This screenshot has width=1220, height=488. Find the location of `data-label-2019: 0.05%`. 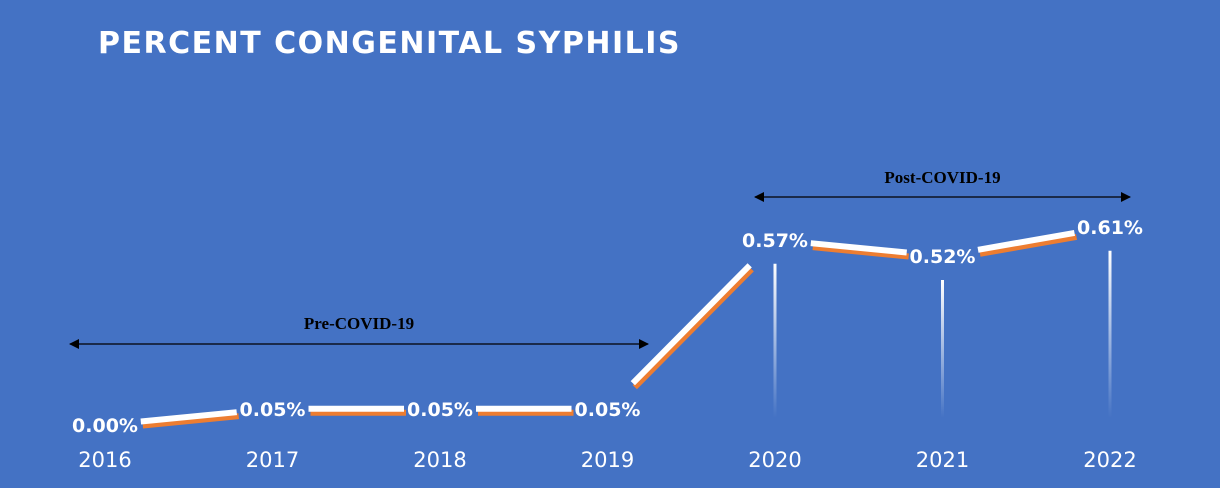

data-label-2019: 0.05% is located at coordinates (608, 410).